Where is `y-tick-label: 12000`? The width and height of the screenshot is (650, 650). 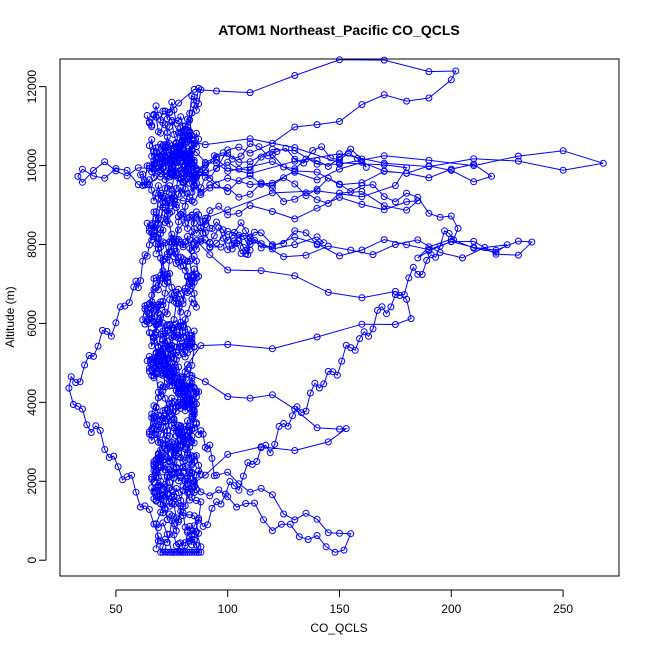
y-tick-label: 12000 is located at coordinates (32, 87).